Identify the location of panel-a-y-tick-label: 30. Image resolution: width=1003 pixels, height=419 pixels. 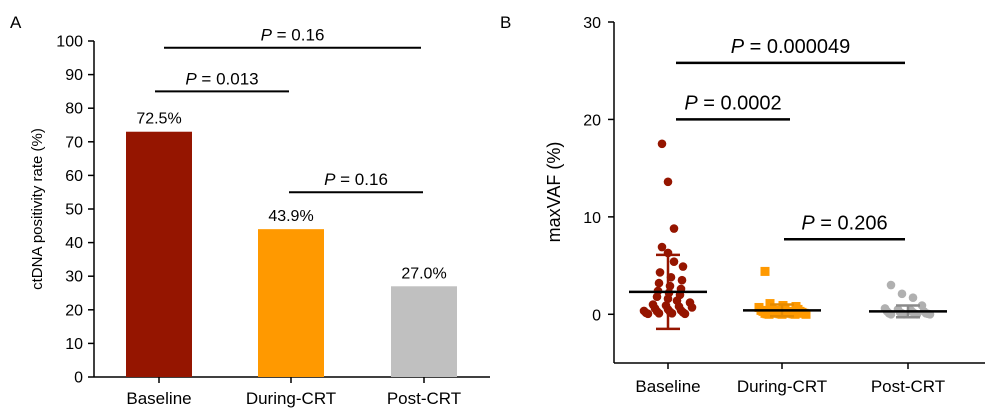
(74, 277).